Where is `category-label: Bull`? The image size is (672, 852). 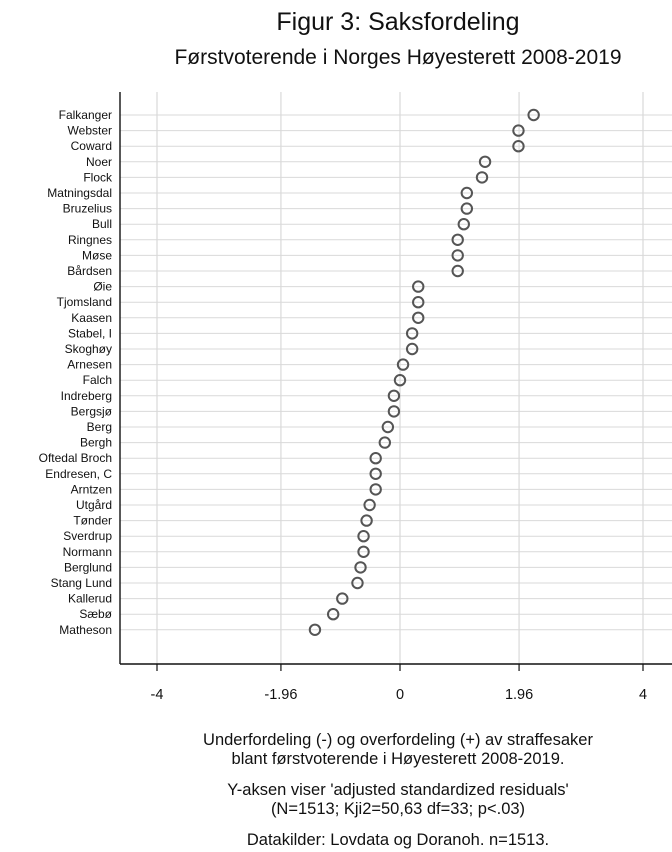 category-label: Bull is located at coordinates (102, 224).